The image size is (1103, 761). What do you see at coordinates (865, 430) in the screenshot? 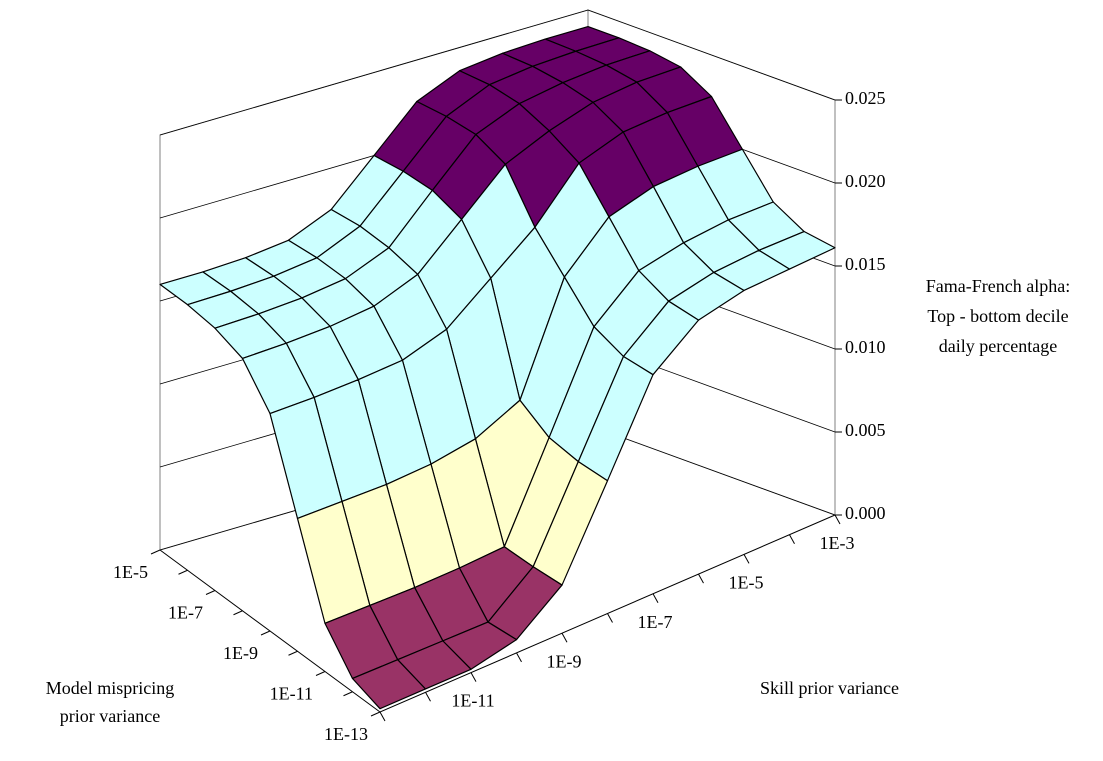
I see `z-tick-label: 0.005` at bounding box center [865, 430].